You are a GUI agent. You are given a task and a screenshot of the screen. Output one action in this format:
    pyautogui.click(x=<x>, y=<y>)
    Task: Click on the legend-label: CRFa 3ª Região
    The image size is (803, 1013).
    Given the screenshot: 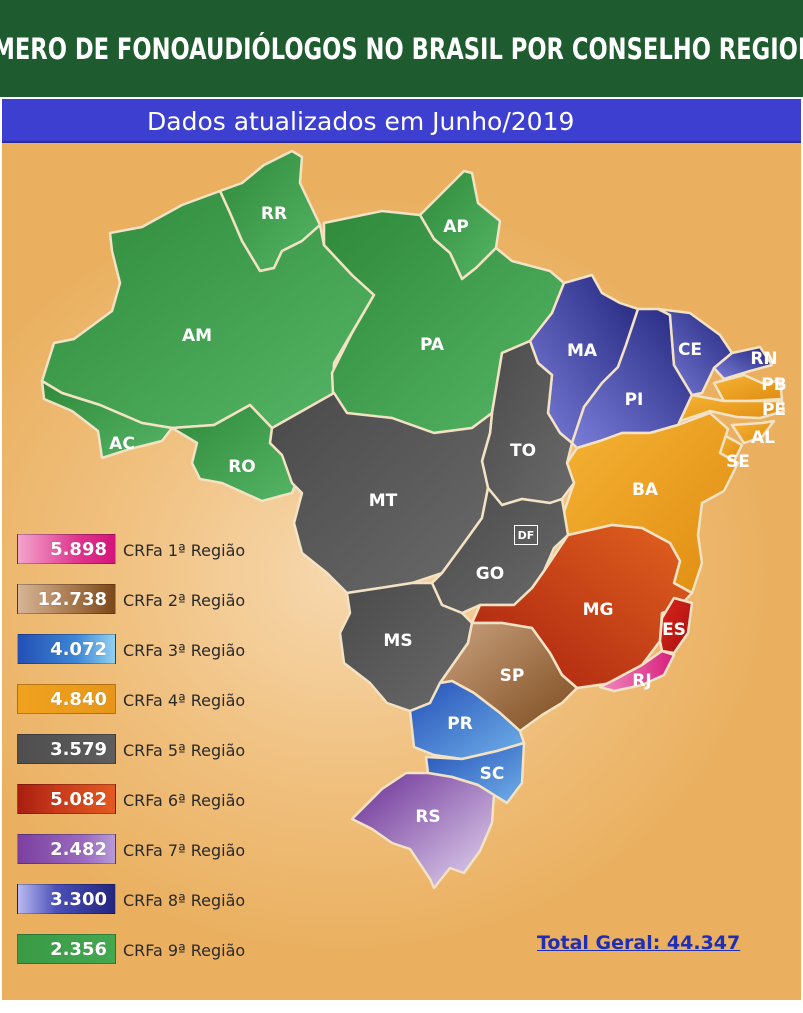 What is the action you would take?
    pyautogui.click(x=184, y=650)
    